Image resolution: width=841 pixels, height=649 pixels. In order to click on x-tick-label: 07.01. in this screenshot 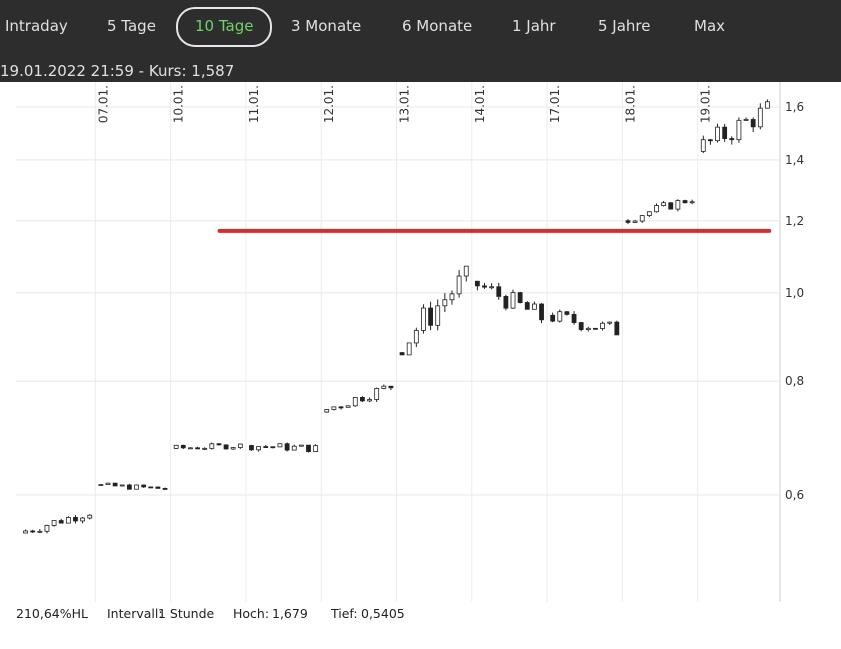, I will do `click(103, 104)`.